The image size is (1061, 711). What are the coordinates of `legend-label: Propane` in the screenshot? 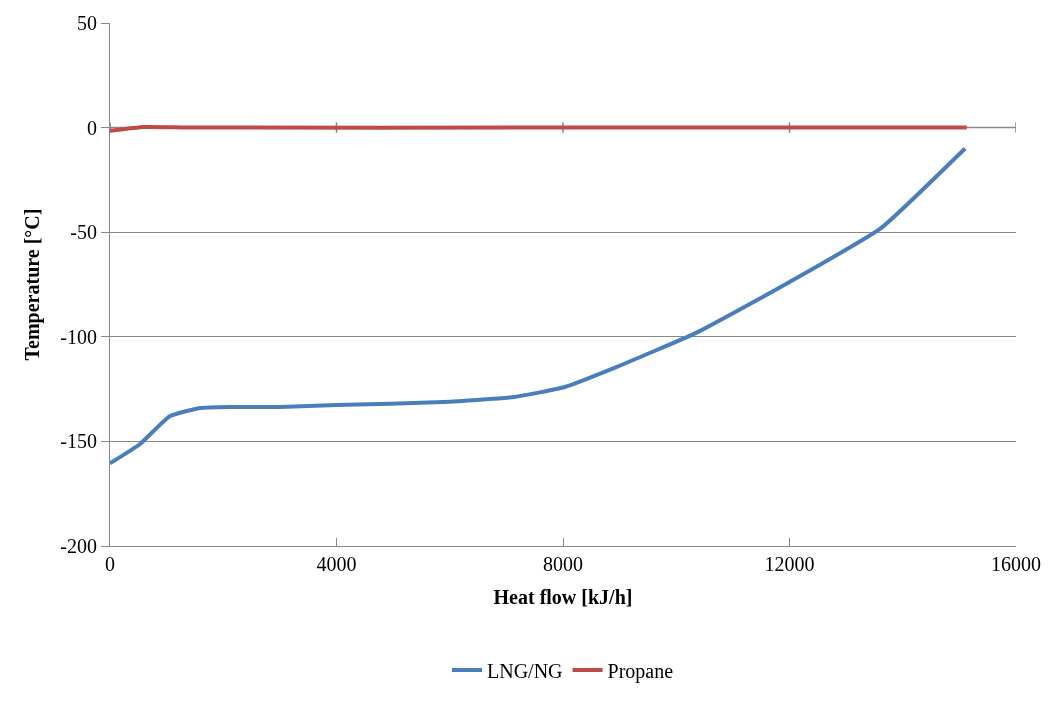 It's located at (640, 671).